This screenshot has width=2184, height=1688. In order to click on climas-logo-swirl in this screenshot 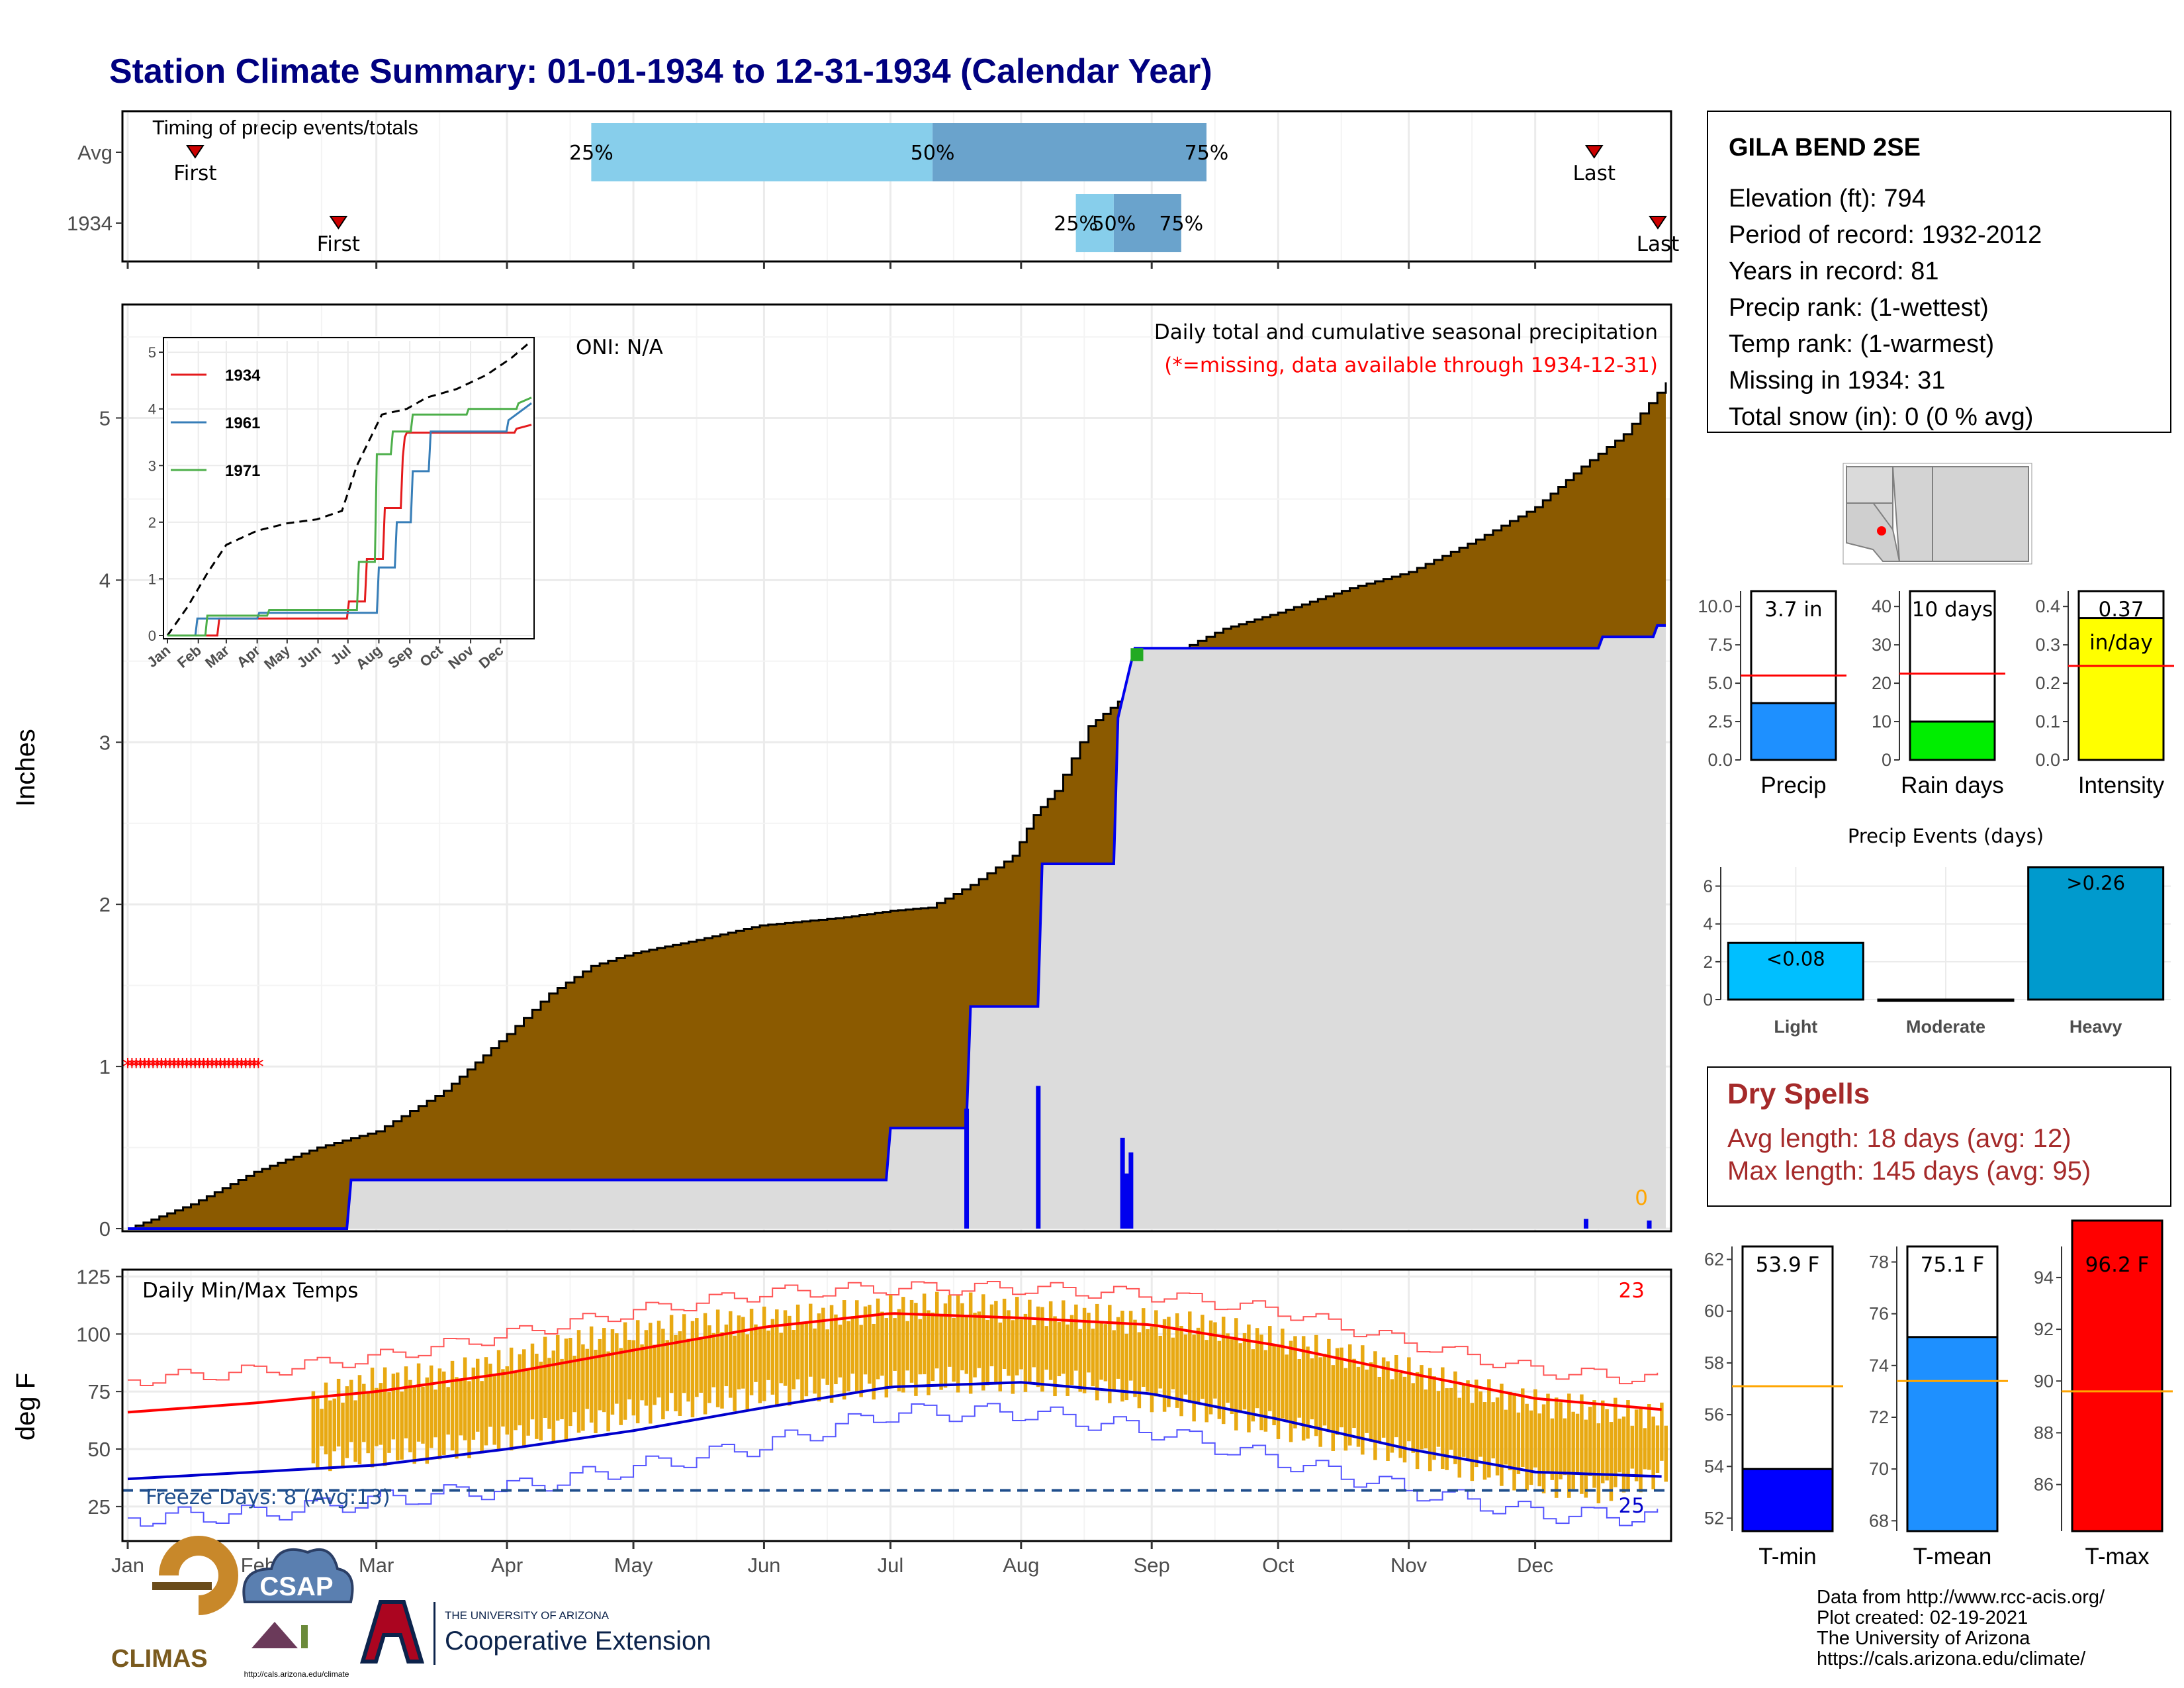, I will do `click(198, 1575)`.